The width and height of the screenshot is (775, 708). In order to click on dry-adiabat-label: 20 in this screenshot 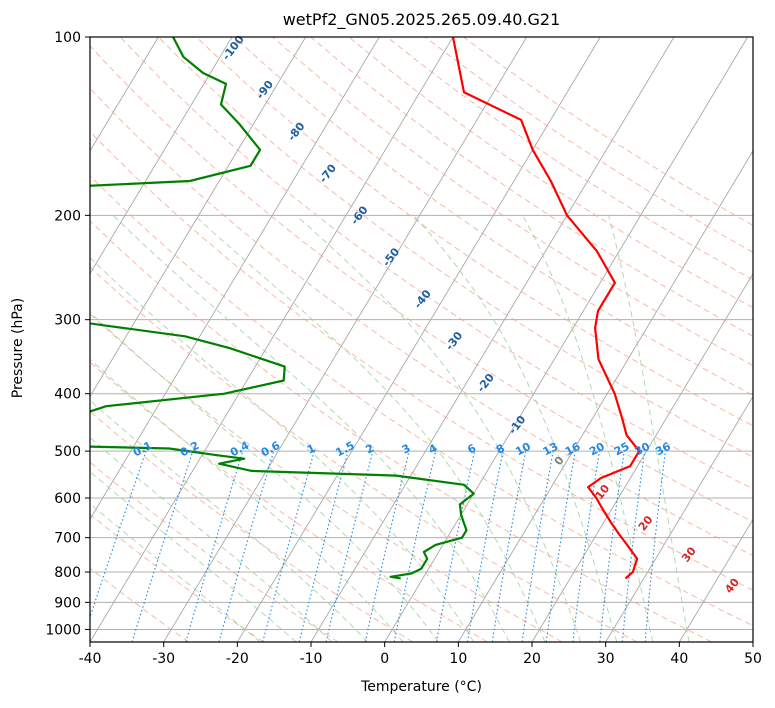, I will do `click(646, 523)`.